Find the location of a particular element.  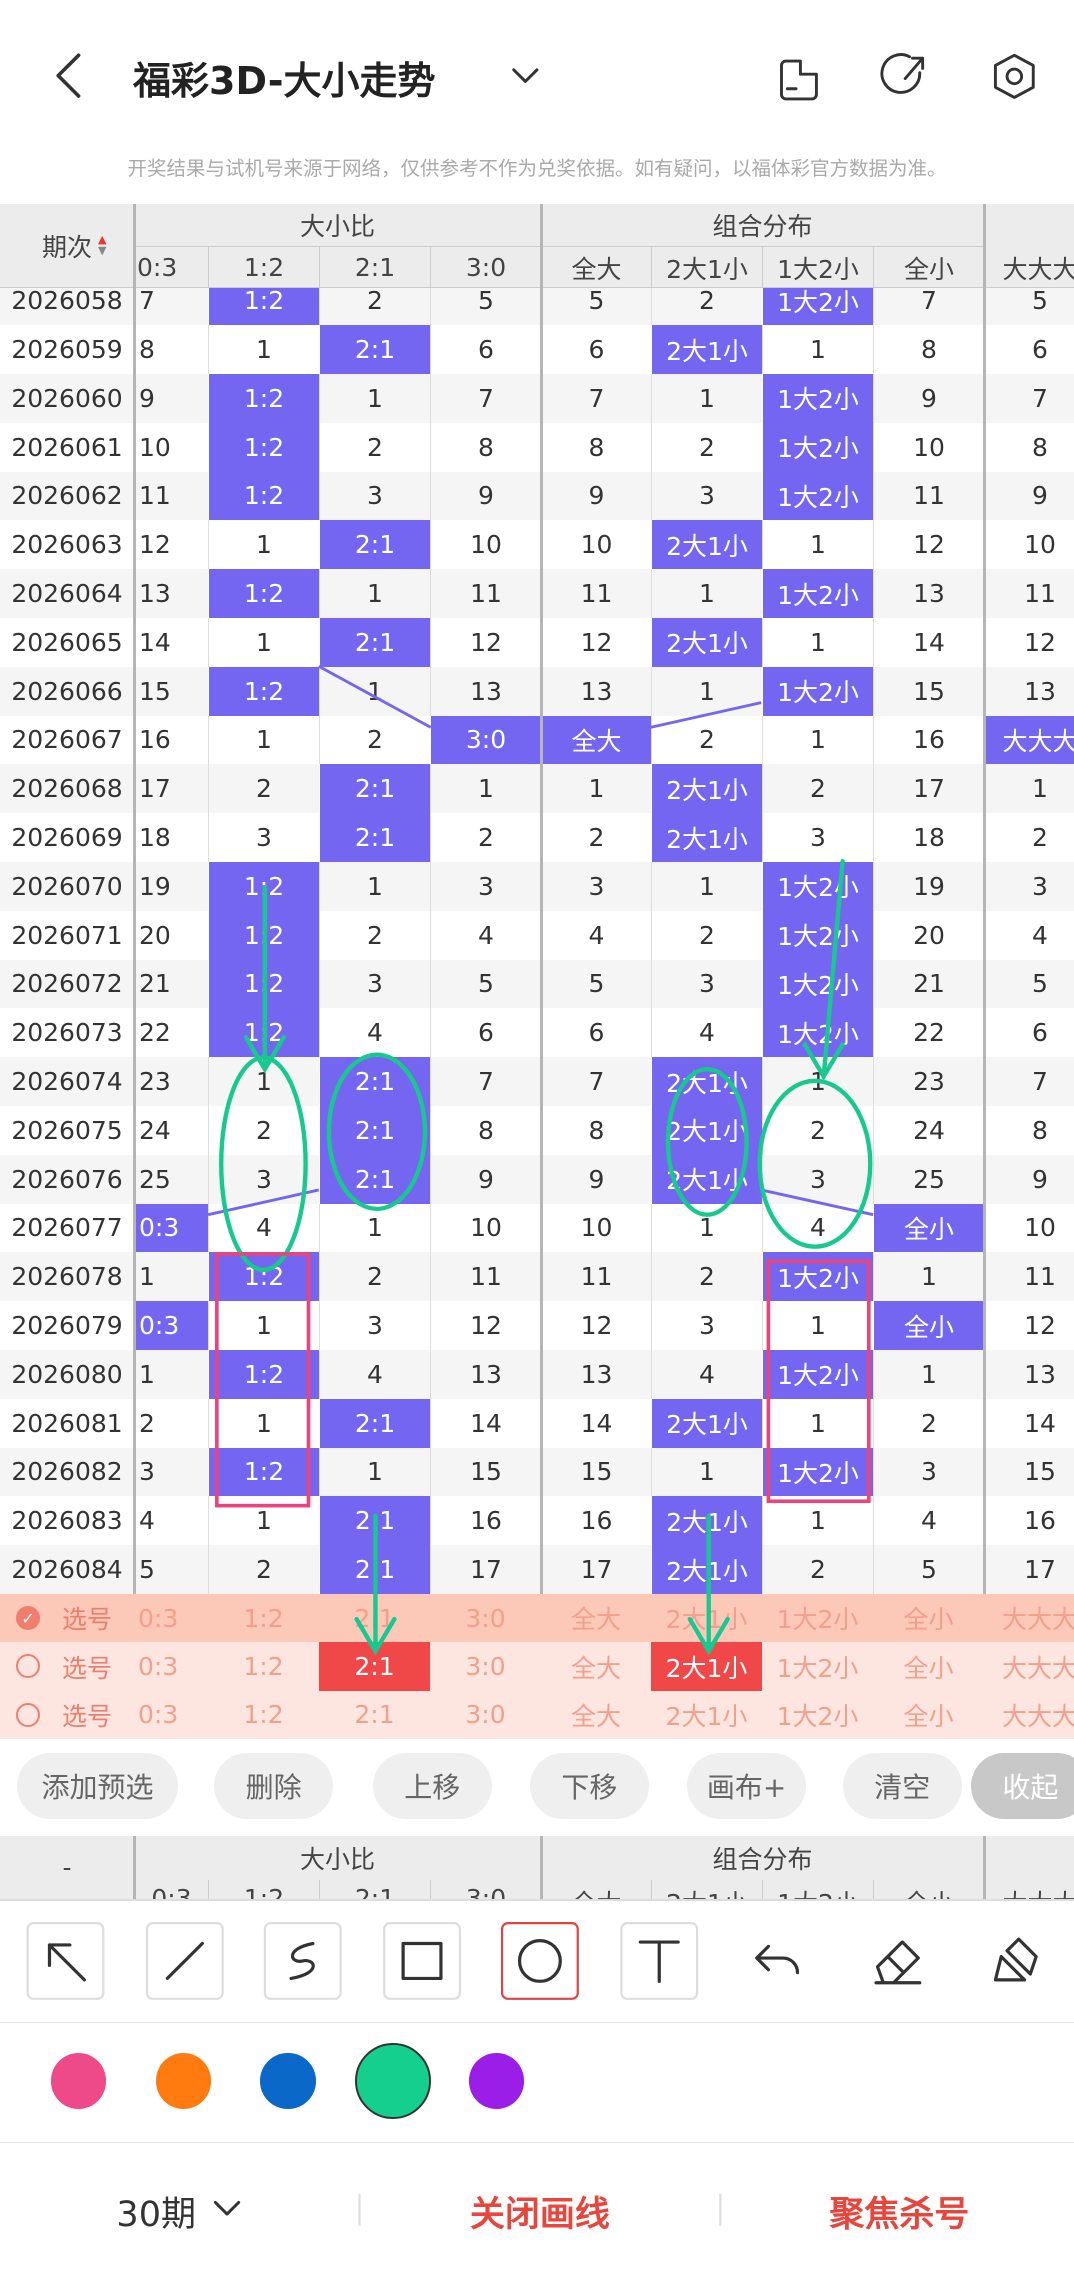

miss-cell: 9 is located at coordinates (485, 496).